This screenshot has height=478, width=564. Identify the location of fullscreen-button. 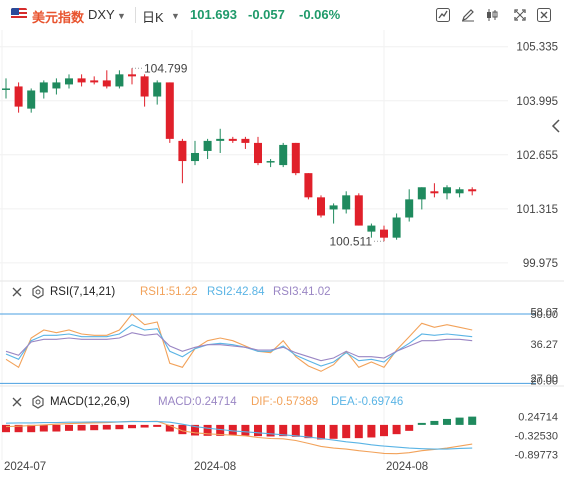
(520, 15).